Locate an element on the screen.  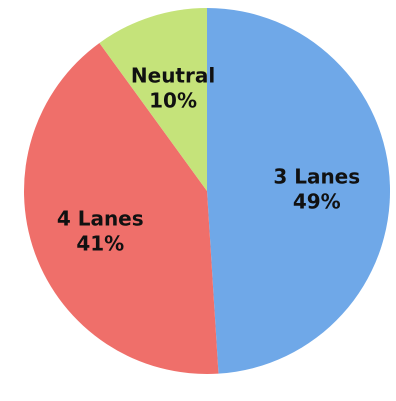
slice-label-3-lanes: 3 Lanes 49% is located at coordinates (316, 189).